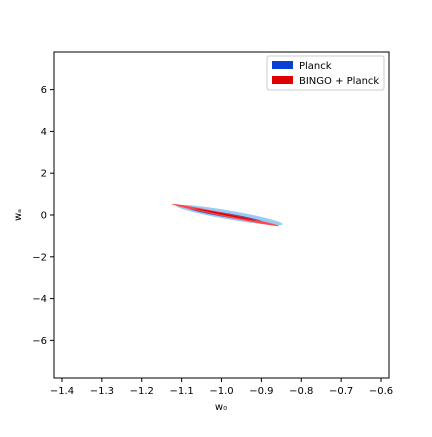  Describe the element at coordinates (381, 391) in the screenshot. I see `x-tick-label: −0.6` at that location.